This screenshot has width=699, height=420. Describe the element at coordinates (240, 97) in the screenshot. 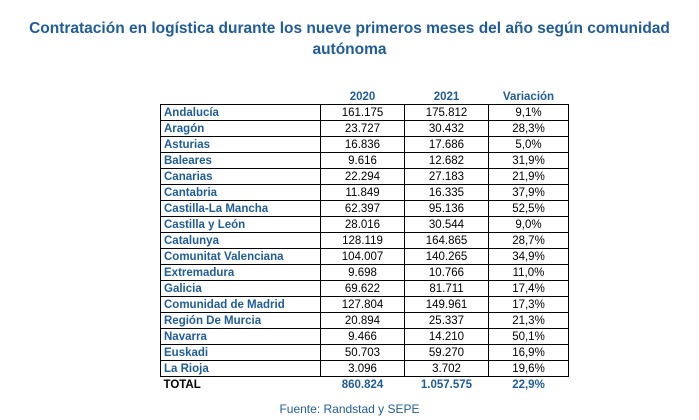

I see `header-region` at that location.